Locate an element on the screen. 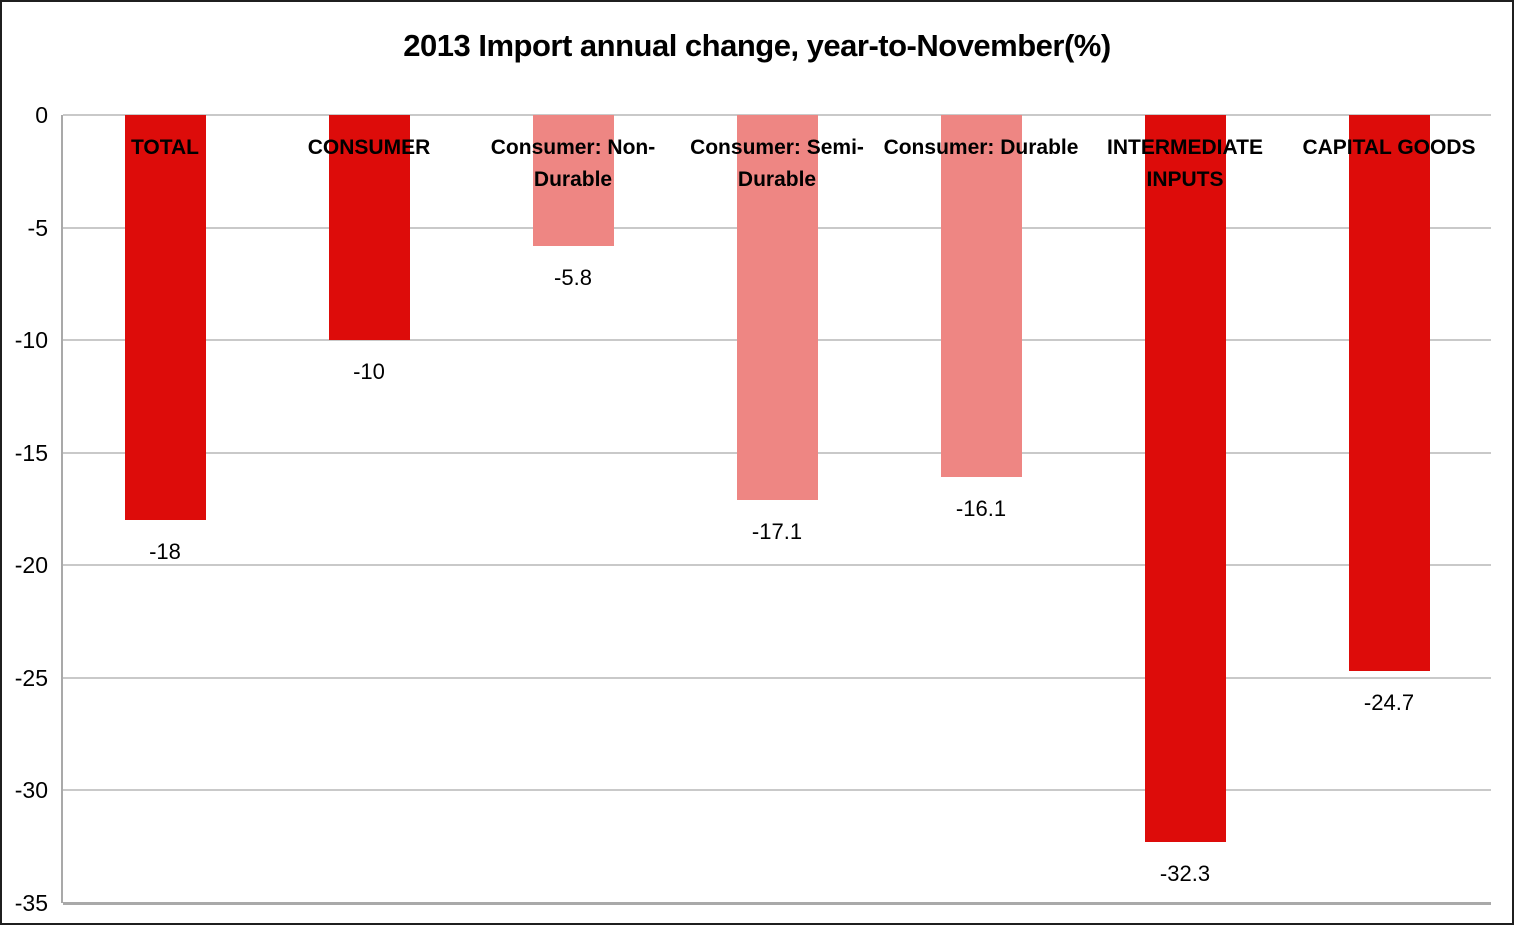 This screenshot has height=925, width=1514. bar-consumer-durable is located at coordinates (981, 296).